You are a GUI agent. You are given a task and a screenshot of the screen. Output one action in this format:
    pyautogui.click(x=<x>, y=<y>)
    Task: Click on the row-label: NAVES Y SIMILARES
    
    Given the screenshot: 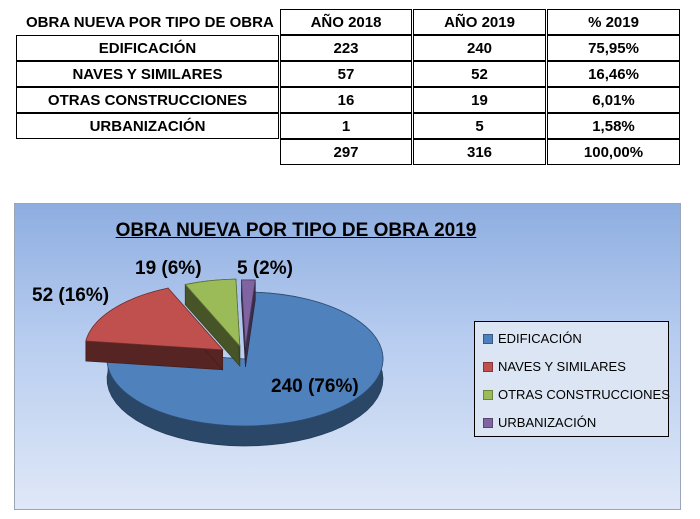 What is the action you would take?
    pyautogui.click(x=147, y=74)
    